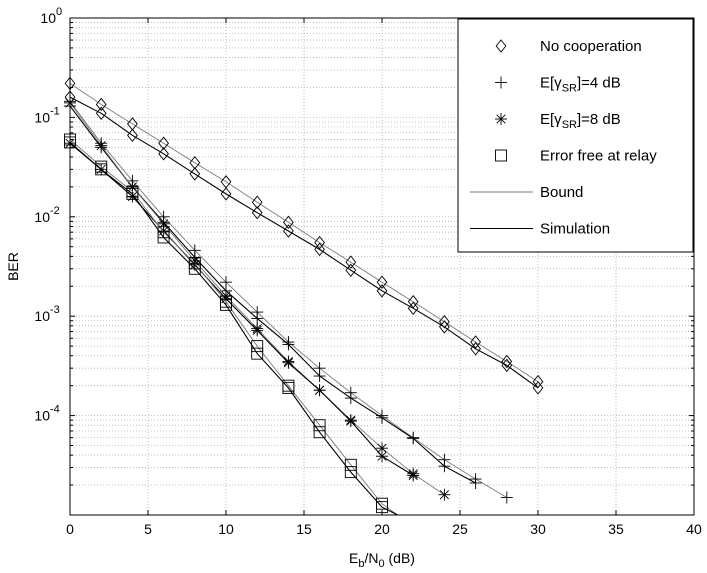  What do you see at coordinates (599, 119) in the screenshot?
I see `legend-label-part: ]=8 dB` at bounding box center [599, 119].